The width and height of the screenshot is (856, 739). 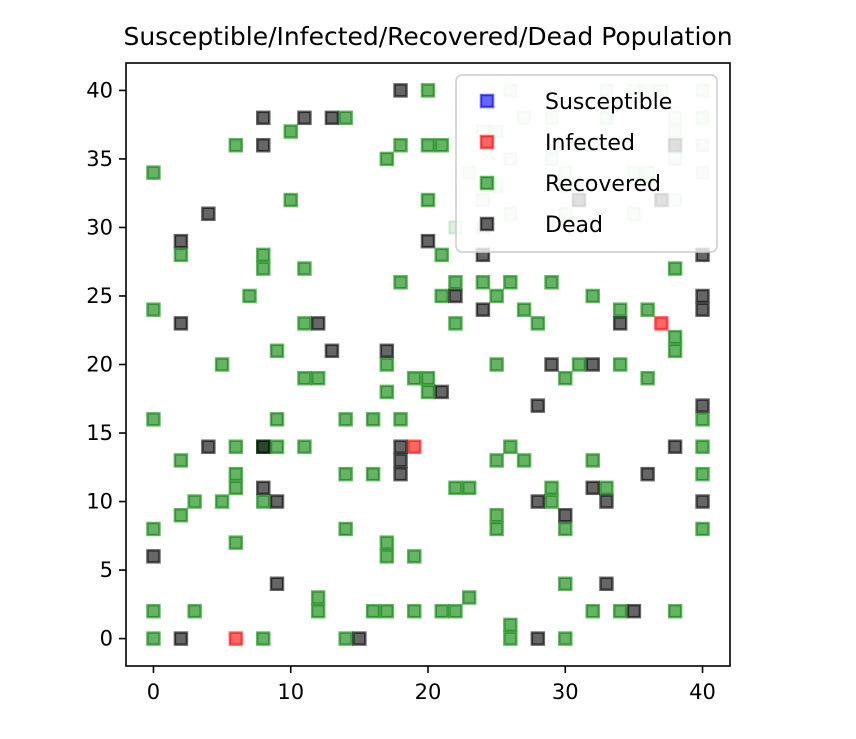 What do you see at coordinates (586, 163) in the screenshot?
I see `legend: Susceptible Infected Recovered Dead` at bounding box center [586, 163].